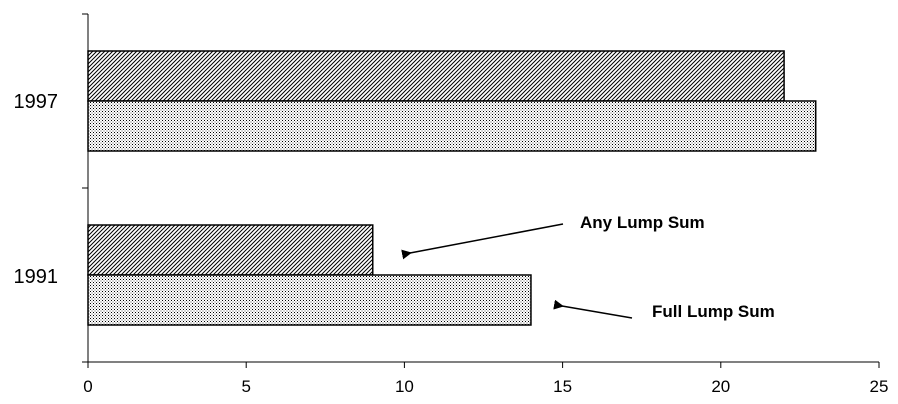 The height and width of the screenshot is (404, 898). I want to click on x-ticks: 0 5 10 15 20 25, so click(485, 379).